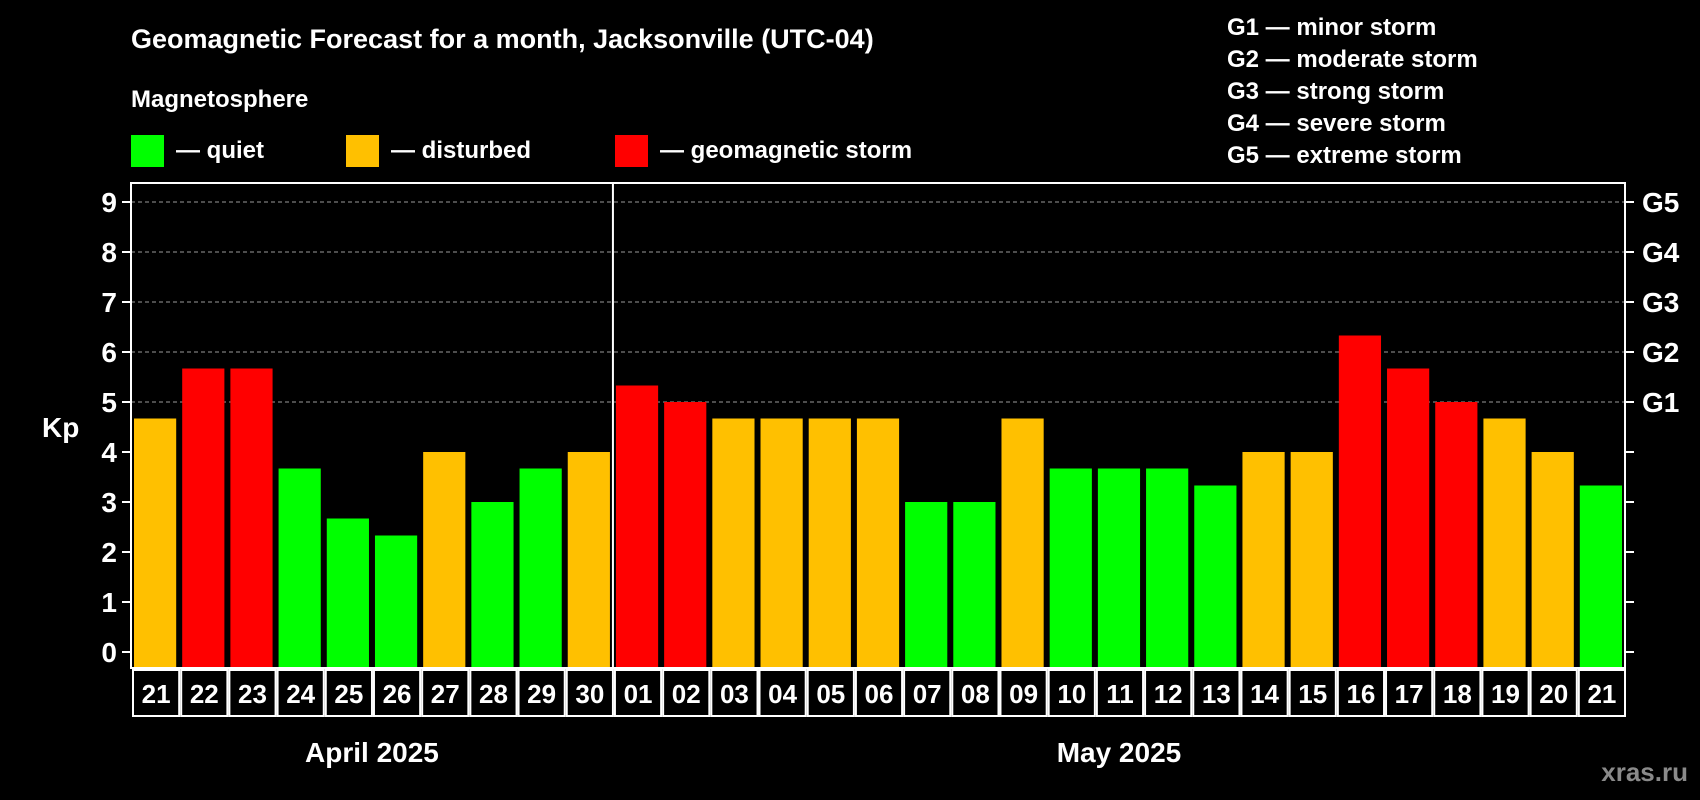  I want to click on y-tick-label: 1, so click(109, 602).